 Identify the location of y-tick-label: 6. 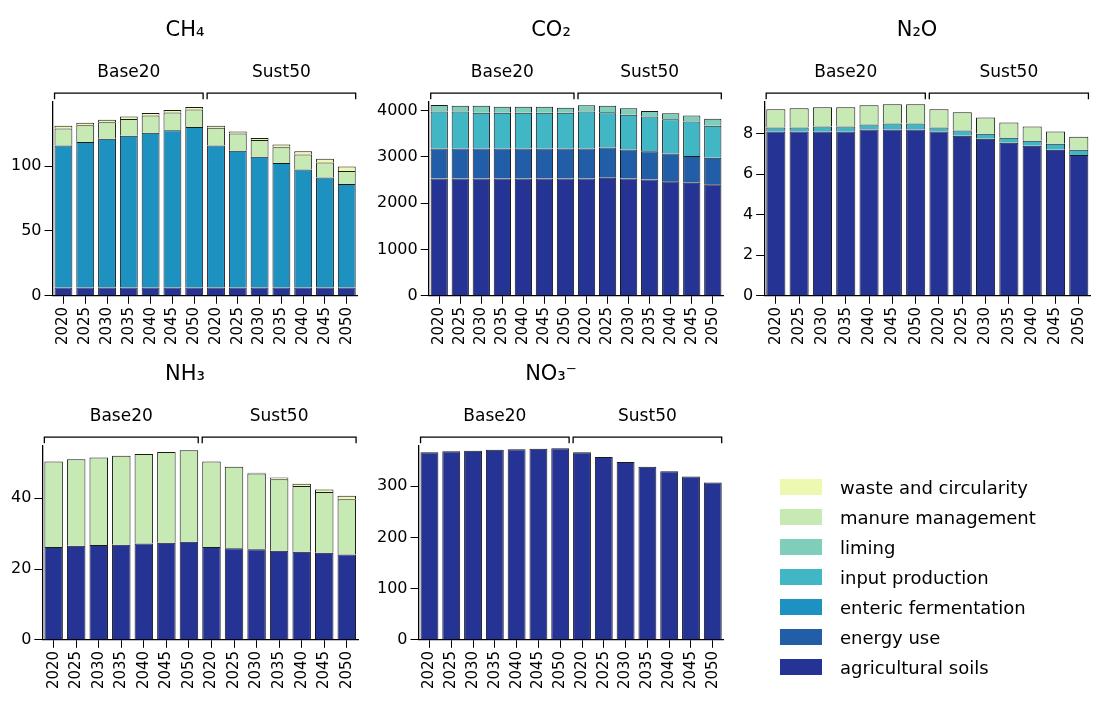
(748, 173).